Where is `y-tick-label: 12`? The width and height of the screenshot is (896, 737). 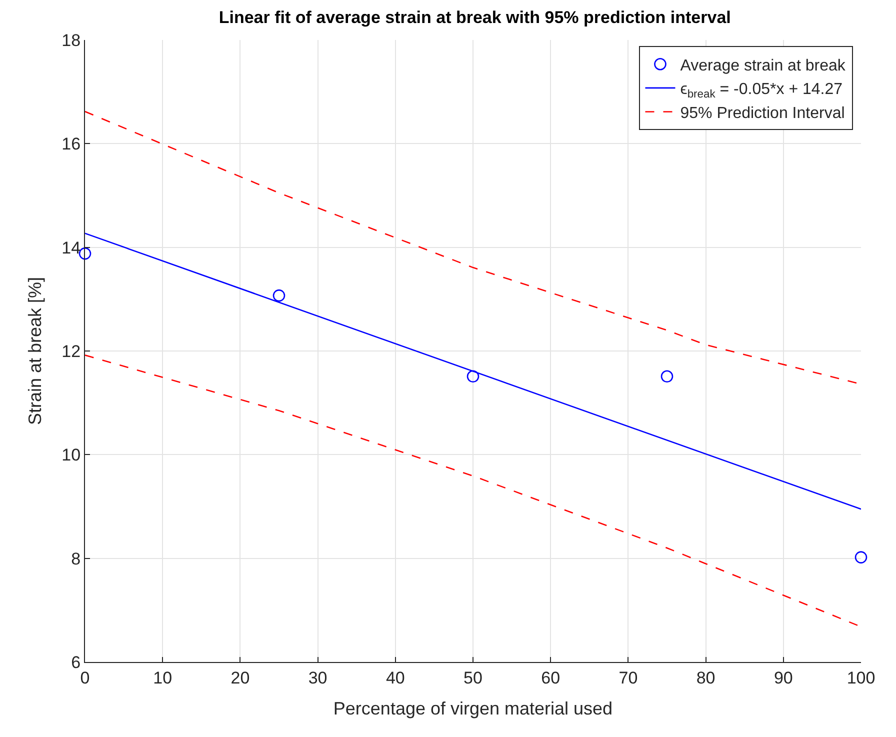
y-tick-label: 12 is located at coordinates (71, 351).